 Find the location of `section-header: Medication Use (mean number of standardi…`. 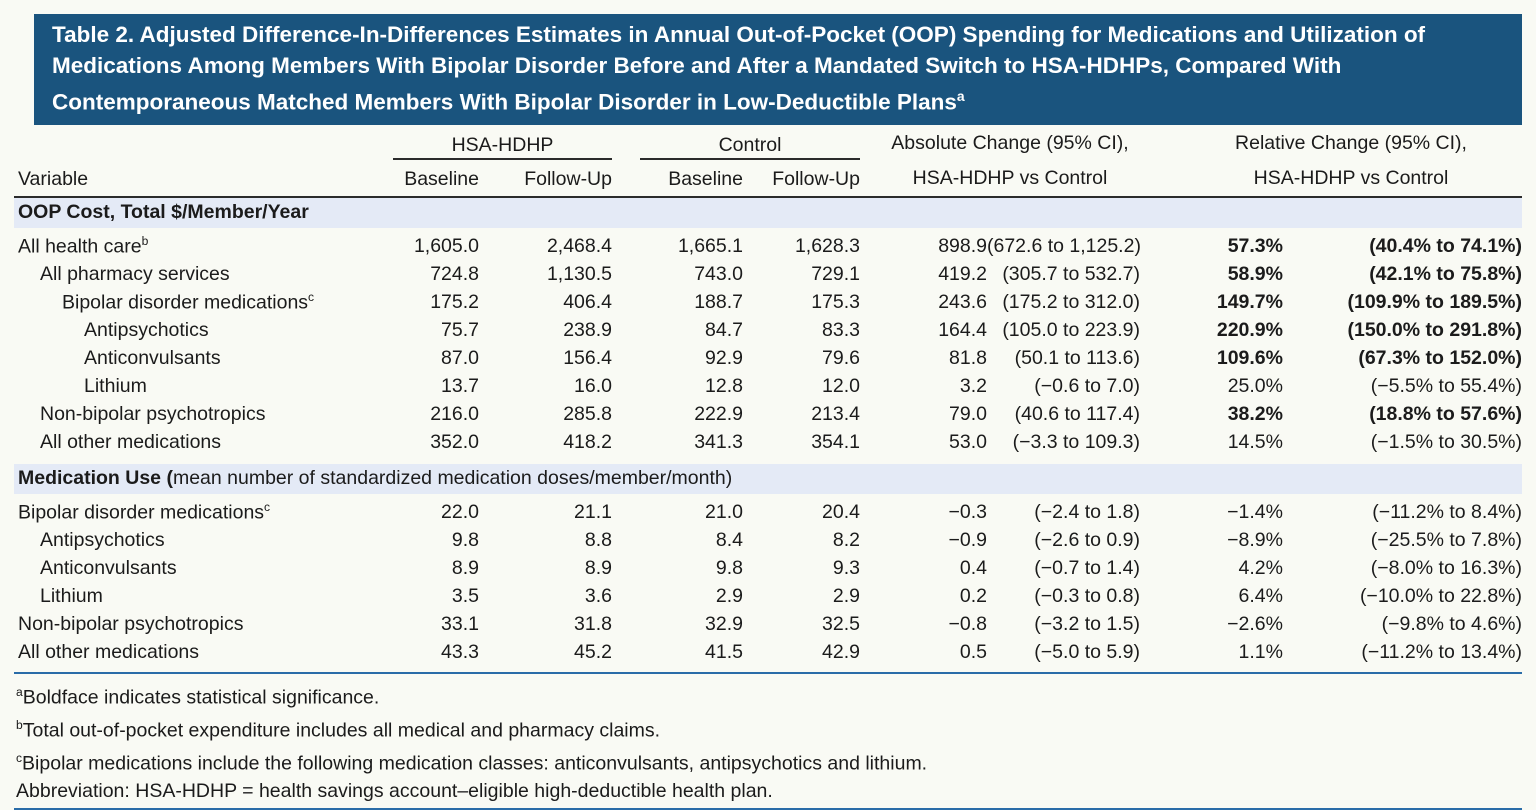

section-header: Medication Use (mean number of standardi… is located at coordinates (768, 478).